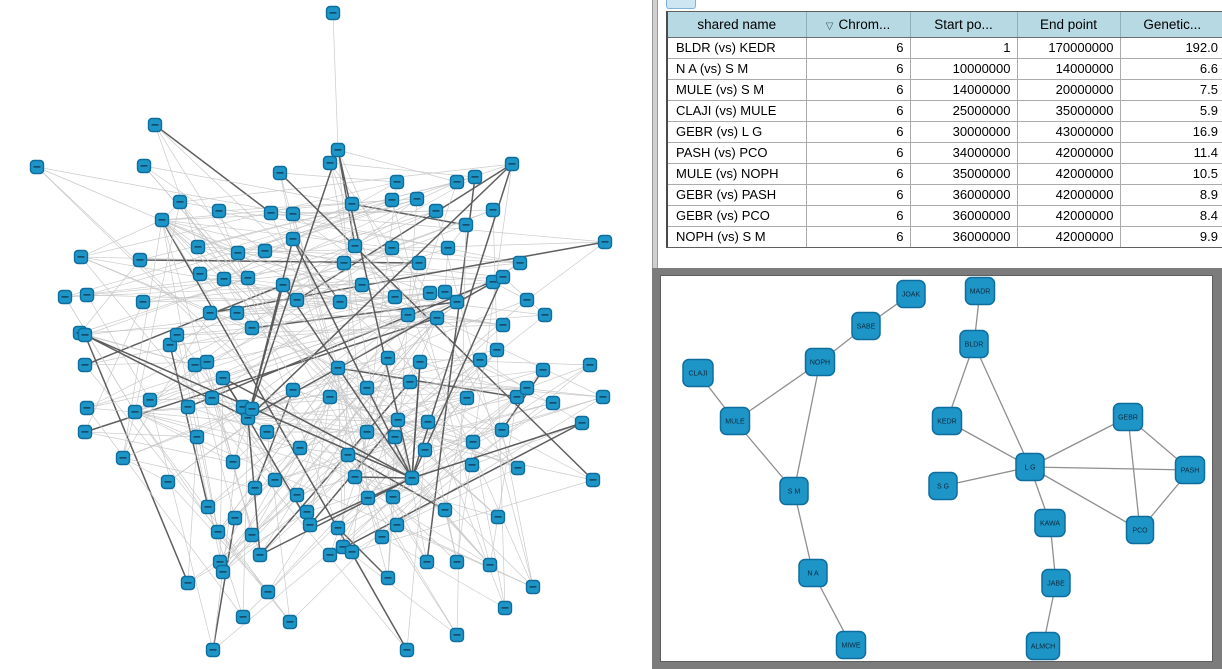  I want to click on cell-value: 10.5, so click(1171, 174).